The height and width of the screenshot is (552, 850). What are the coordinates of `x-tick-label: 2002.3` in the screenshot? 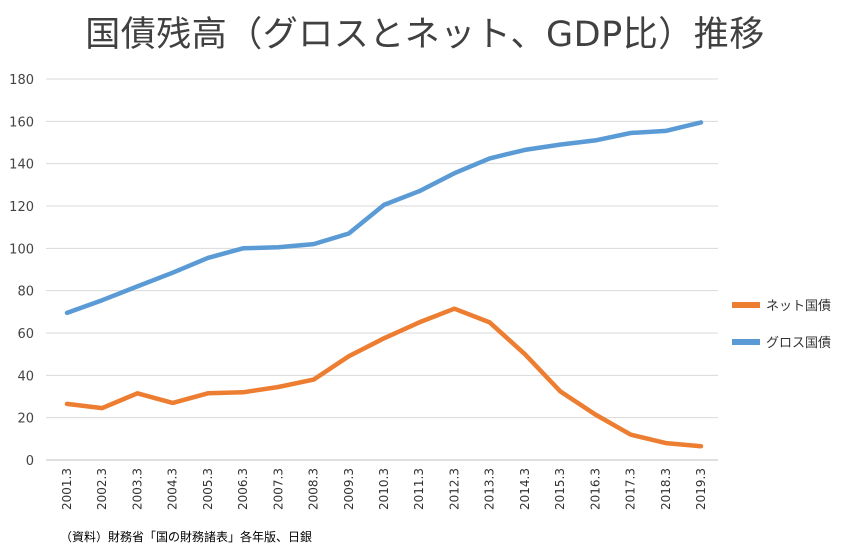 It's located at (102, 489).